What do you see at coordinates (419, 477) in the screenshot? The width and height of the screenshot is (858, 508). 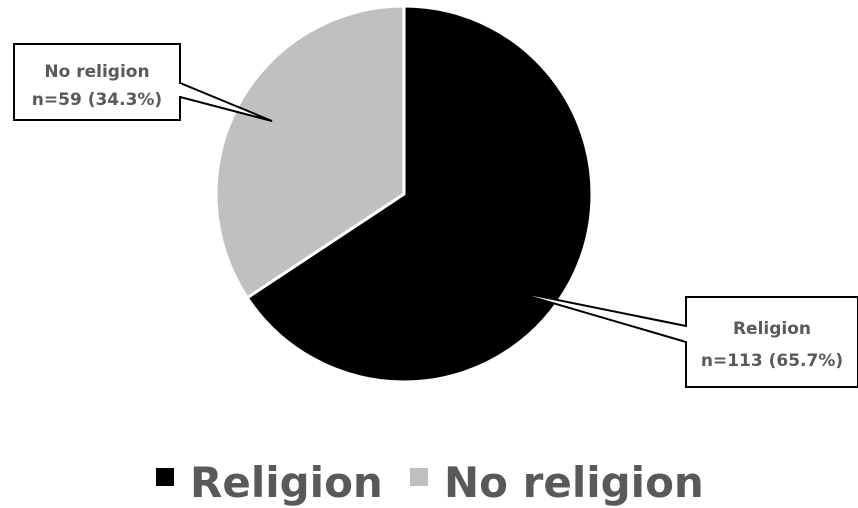 I see `legend-swatch-no-religion` at bounding box center [419, 477].